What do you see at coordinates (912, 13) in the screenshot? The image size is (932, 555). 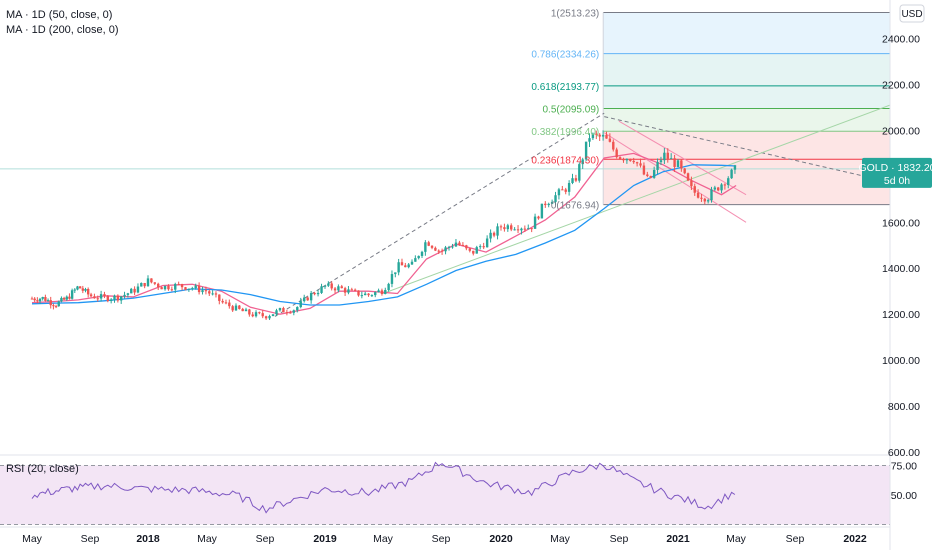 I see `currency-button` at bounding box center [912, 13].